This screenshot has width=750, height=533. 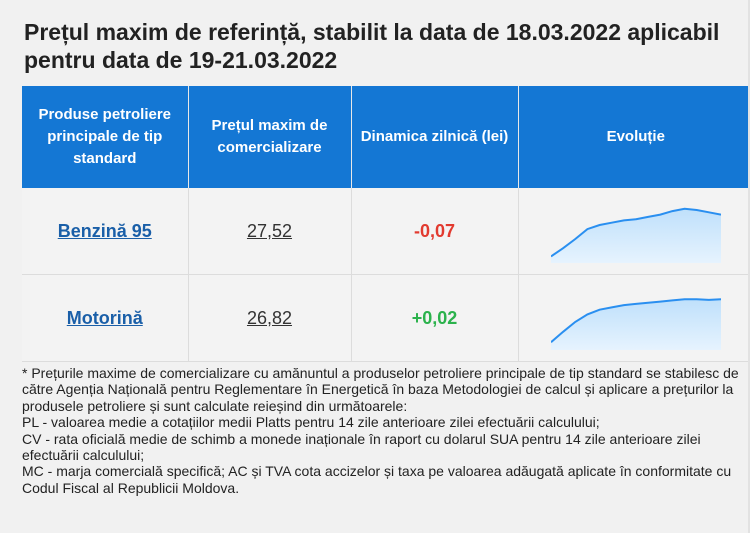 I want to click on dynamic-value-motorina: +0,02, so click(x=434, y=317).